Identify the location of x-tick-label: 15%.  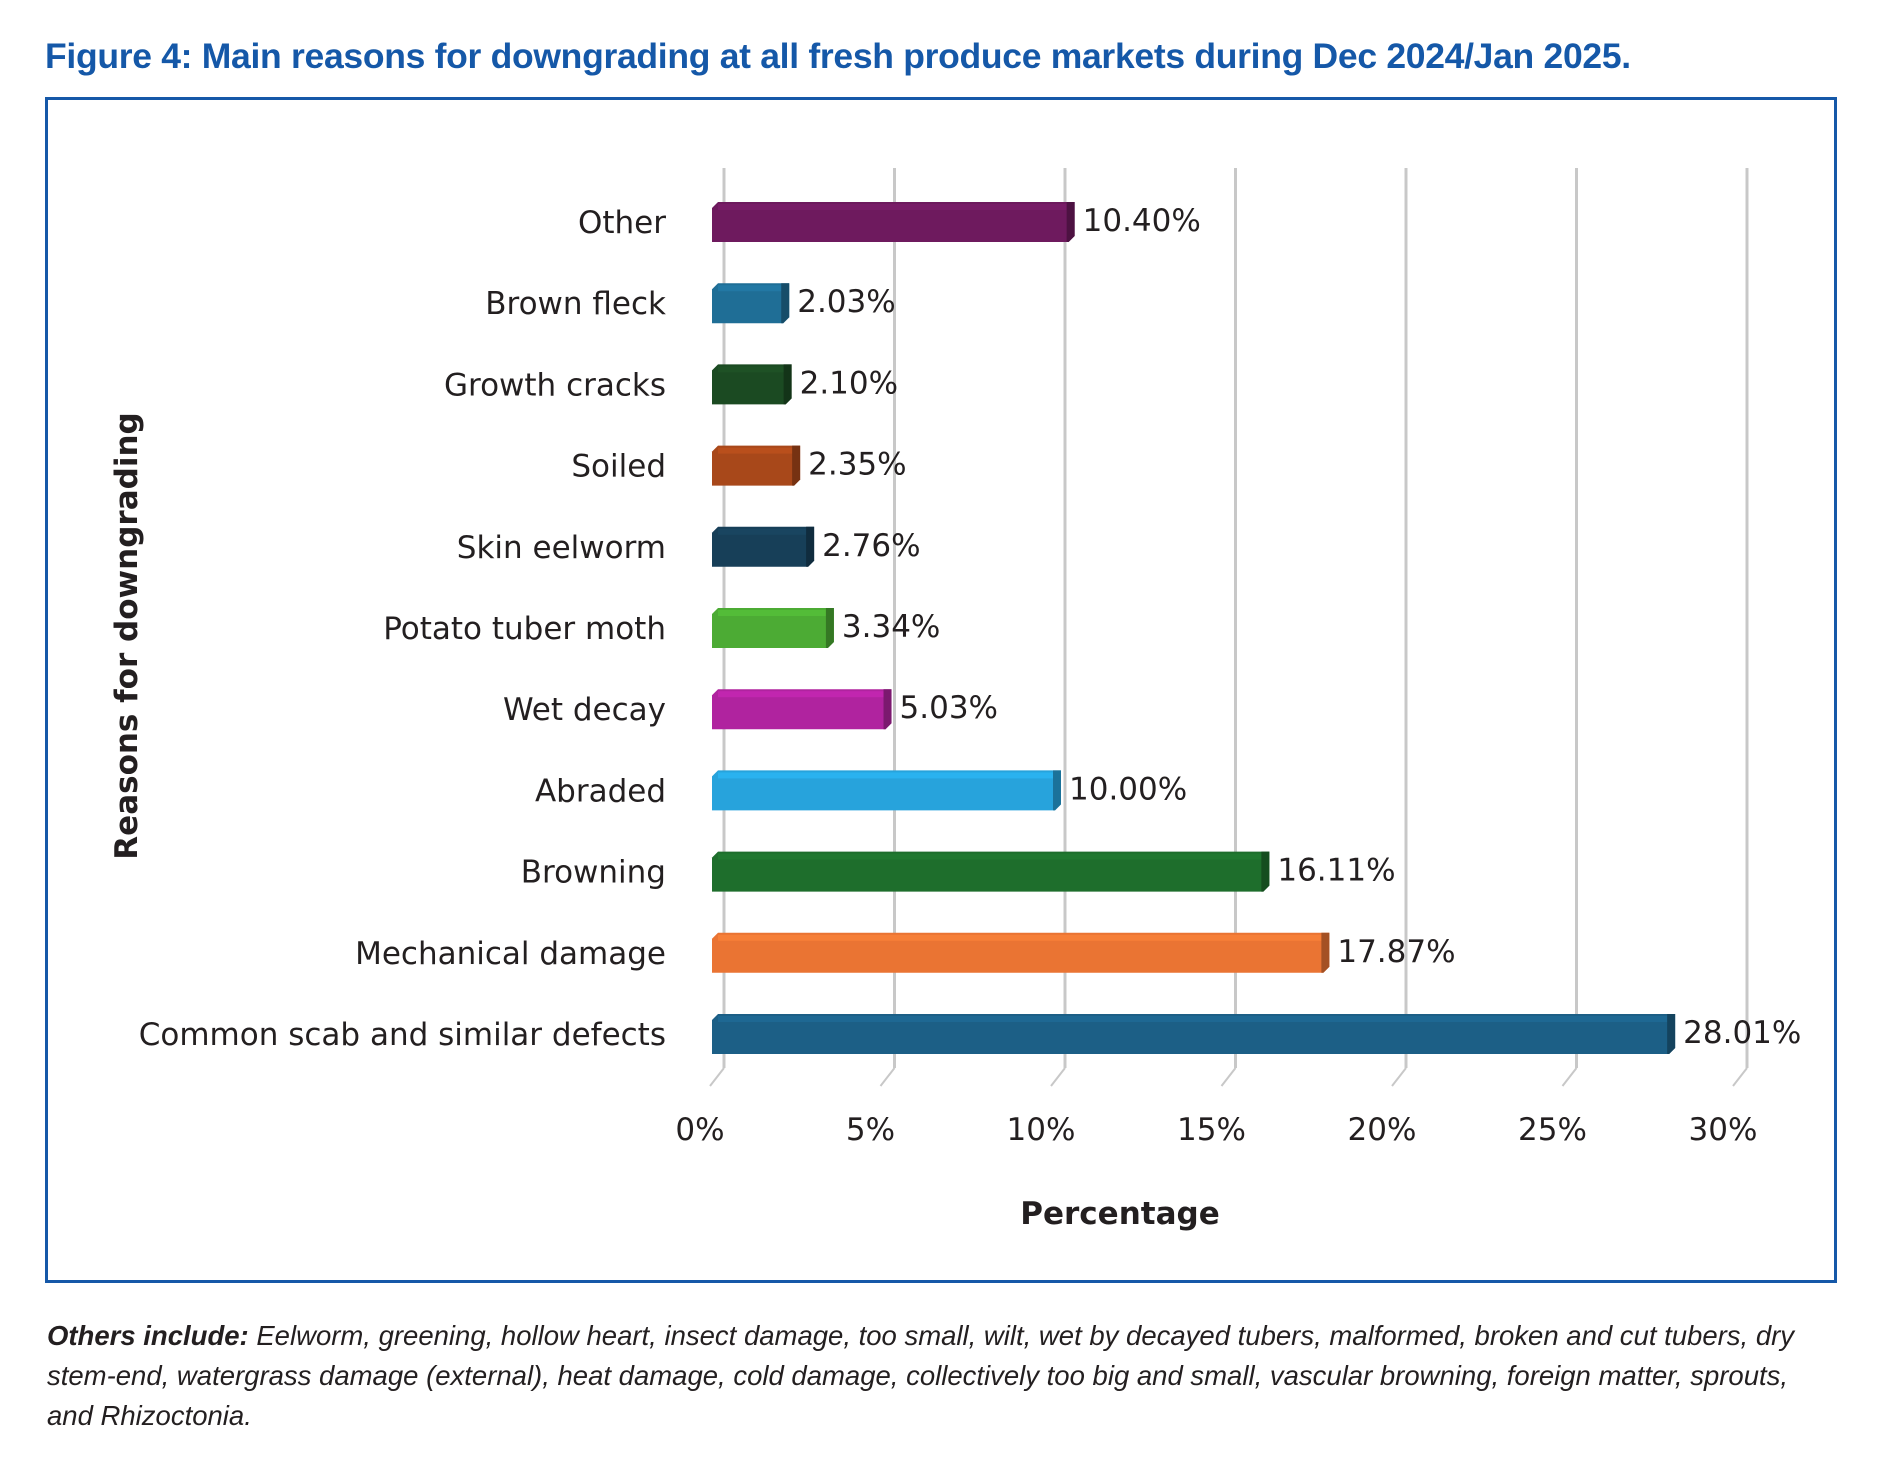
(1211, 1130).